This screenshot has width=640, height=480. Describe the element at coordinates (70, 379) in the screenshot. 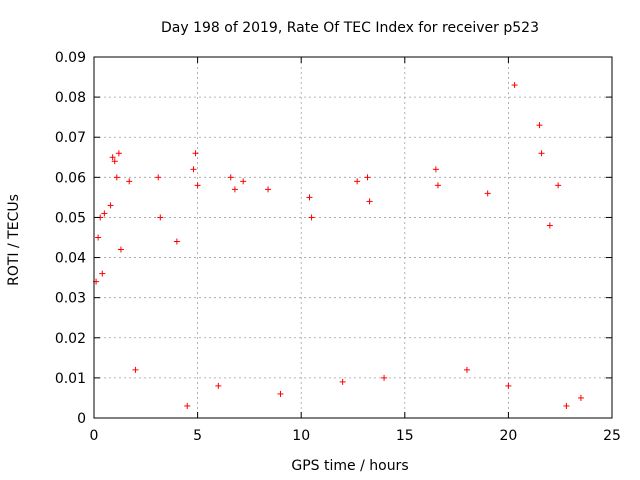

I see `y-tick-label: 0.01` at that location.